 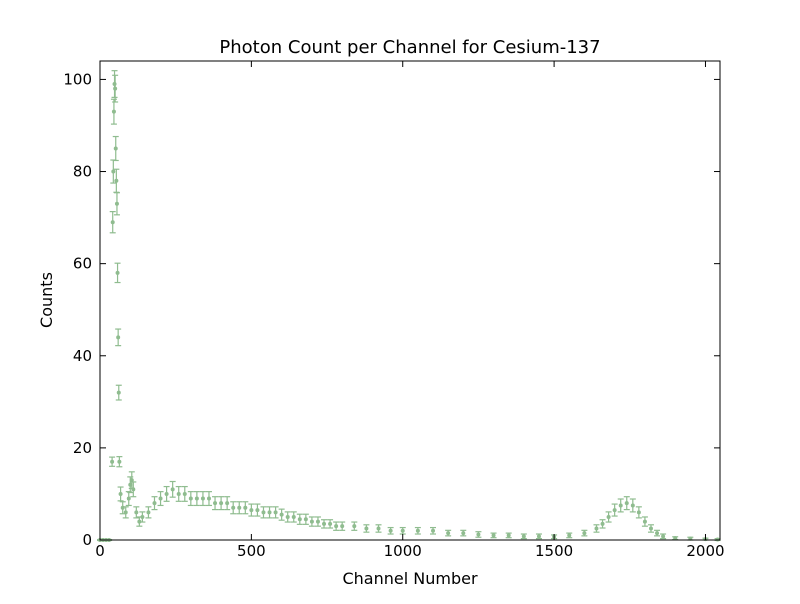 What do you see at coordinates (409, 47) in the screenshot?
I see `chart-title: Photon Count per Channel for Cesium-137` at bounding box center [409, 47].